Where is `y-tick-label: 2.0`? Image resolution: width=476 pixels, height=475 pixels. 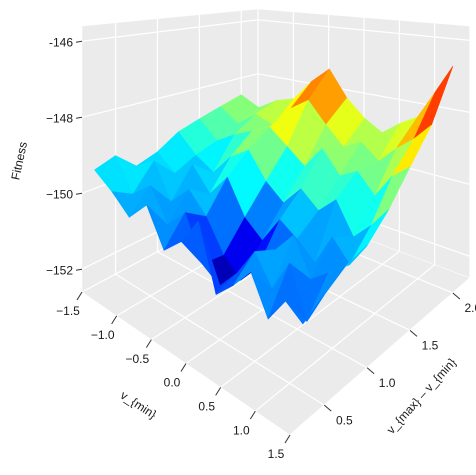 y-tick-label: 2.0 is located at coordinates (470, 308).